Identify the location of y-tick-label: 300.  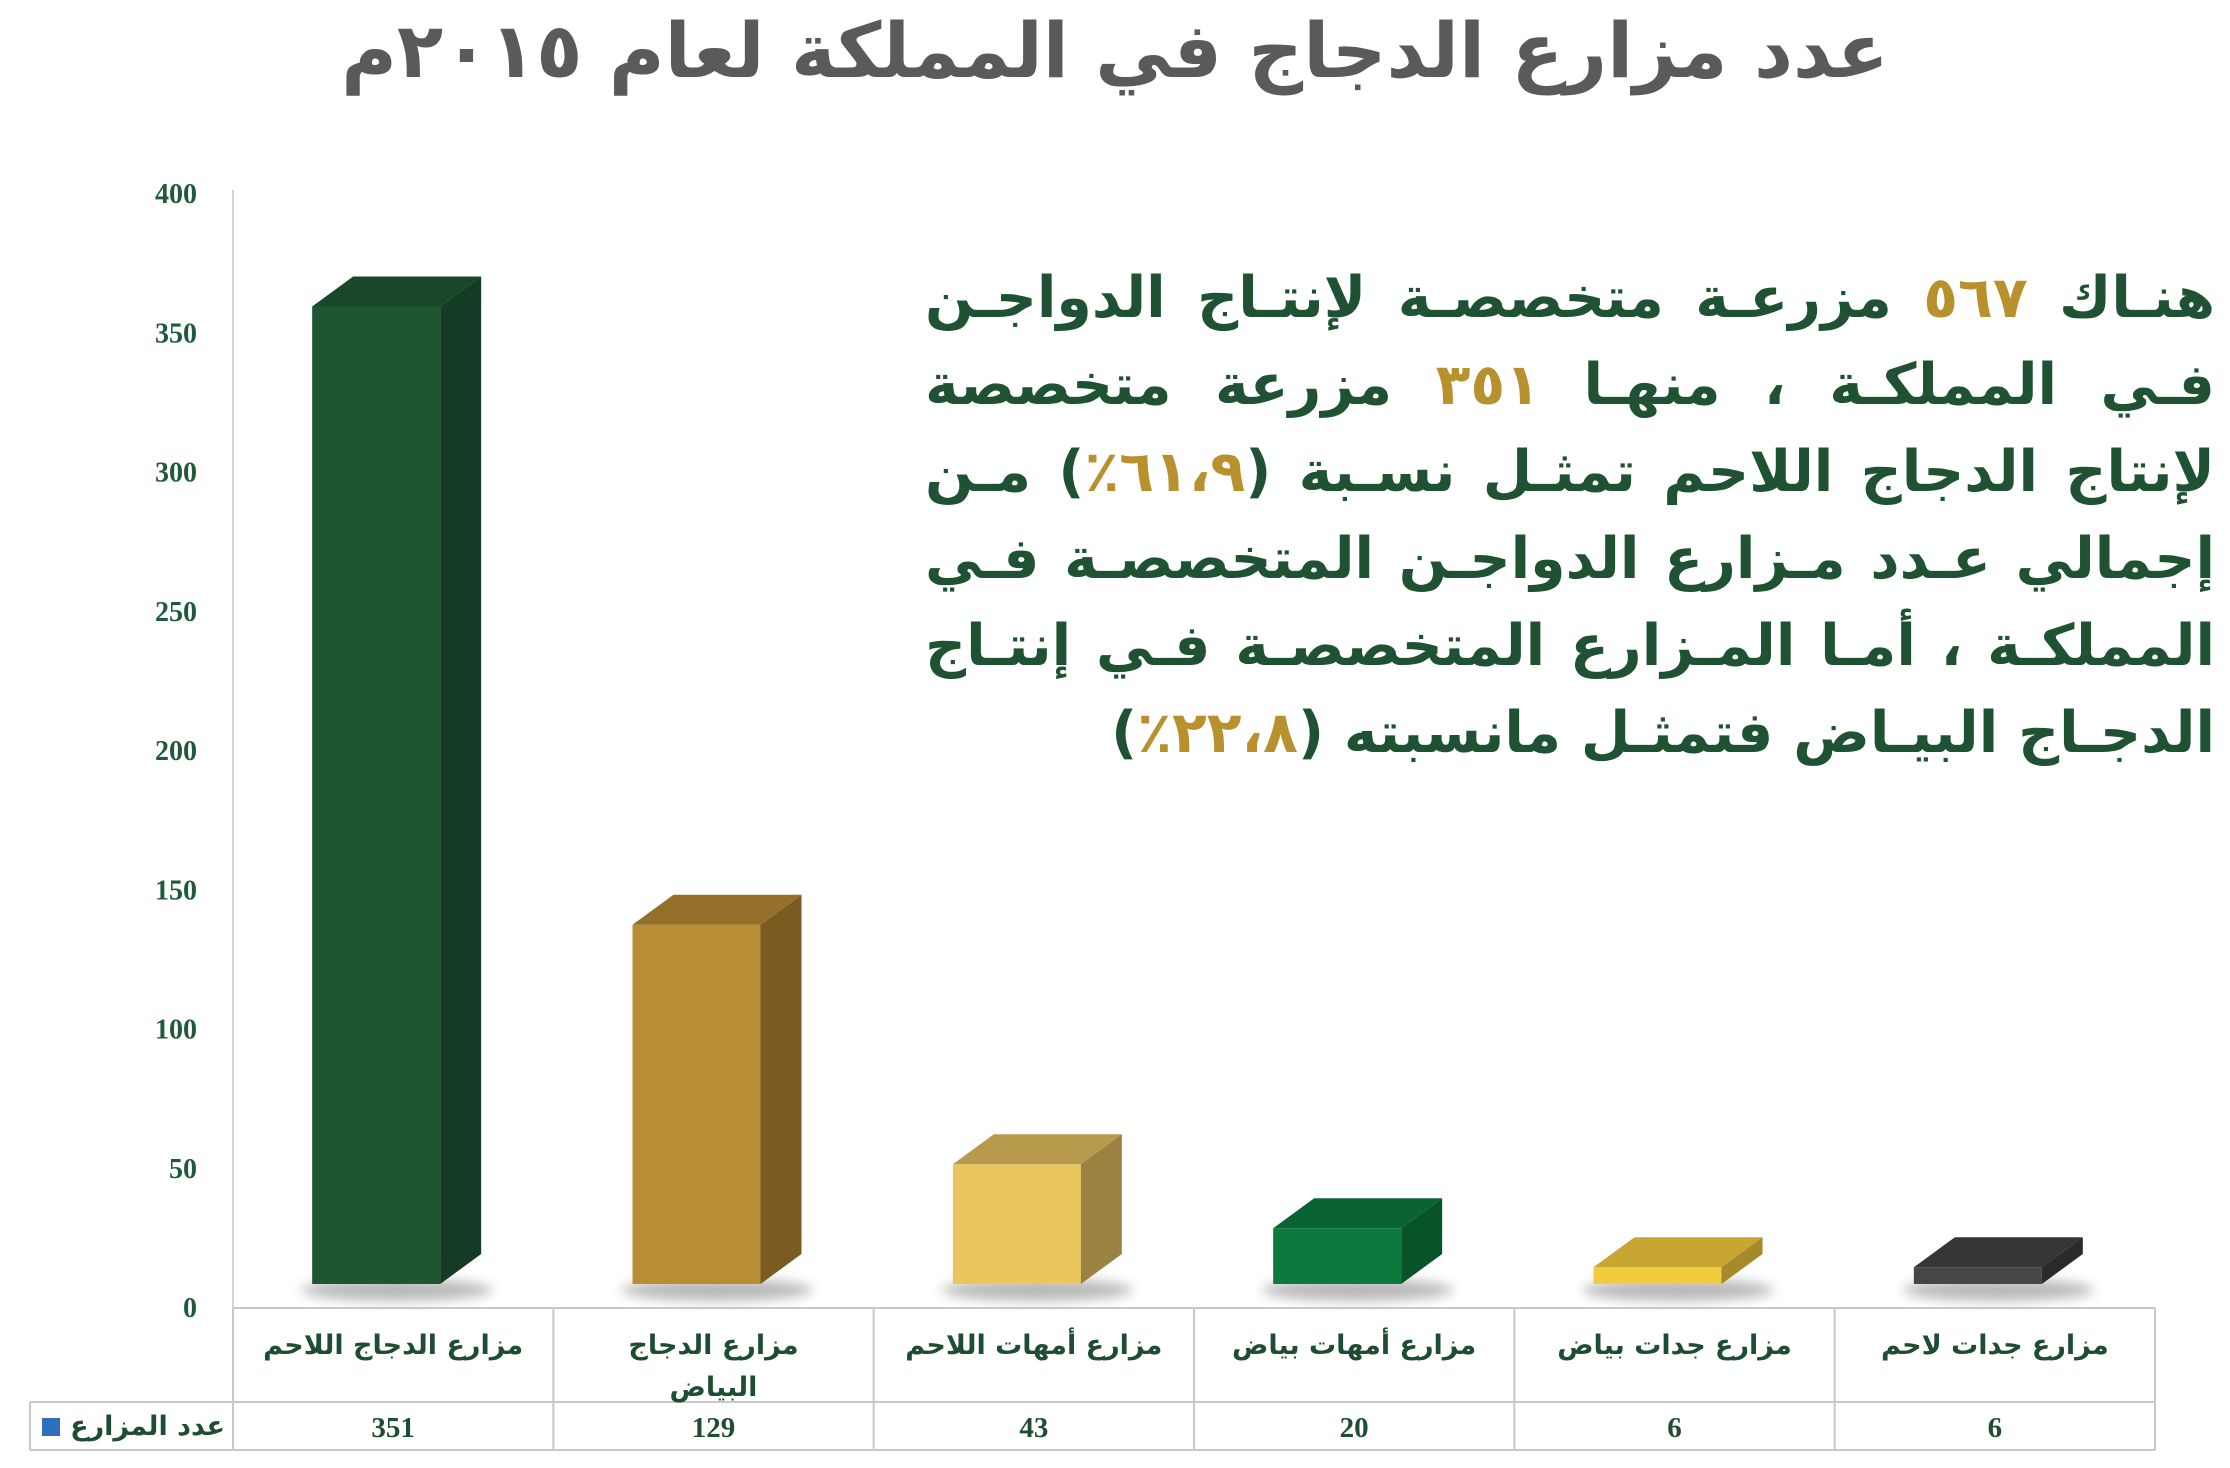
(176, 473).